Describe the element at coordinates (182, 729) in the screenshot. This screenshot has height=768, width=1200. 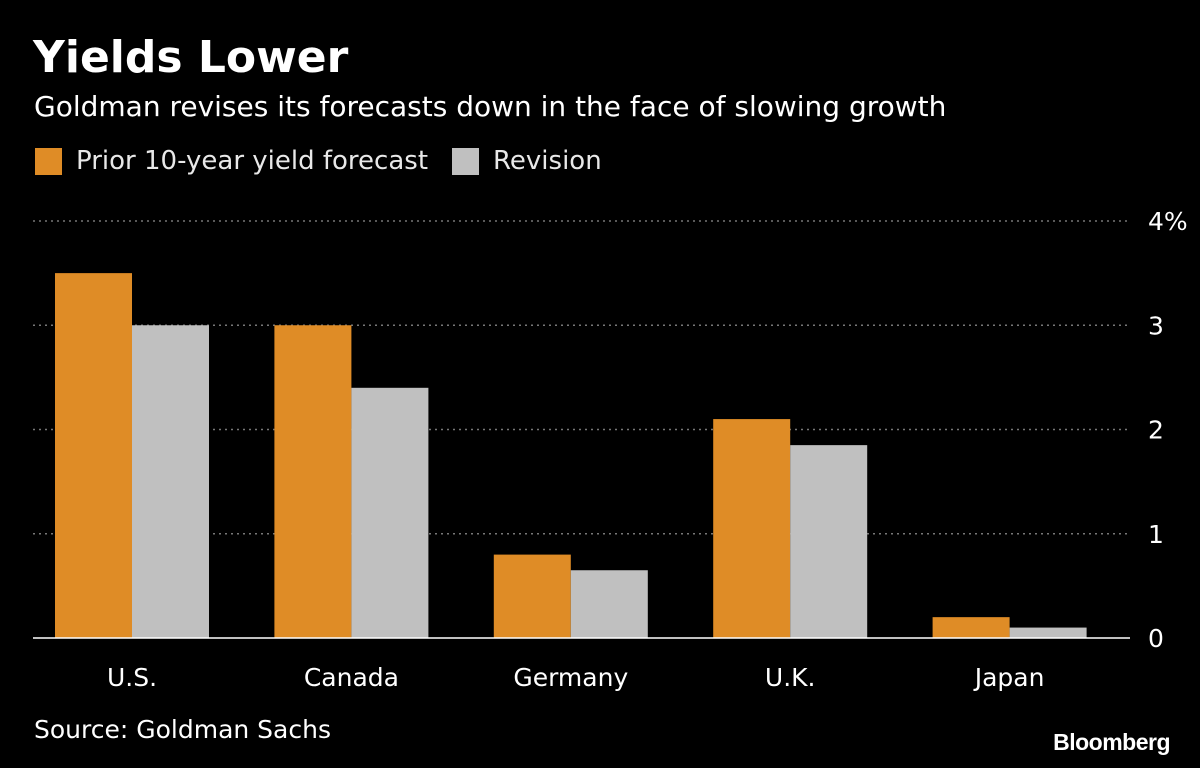
I see `source-note: Source: Goldman Sachs` at that location.